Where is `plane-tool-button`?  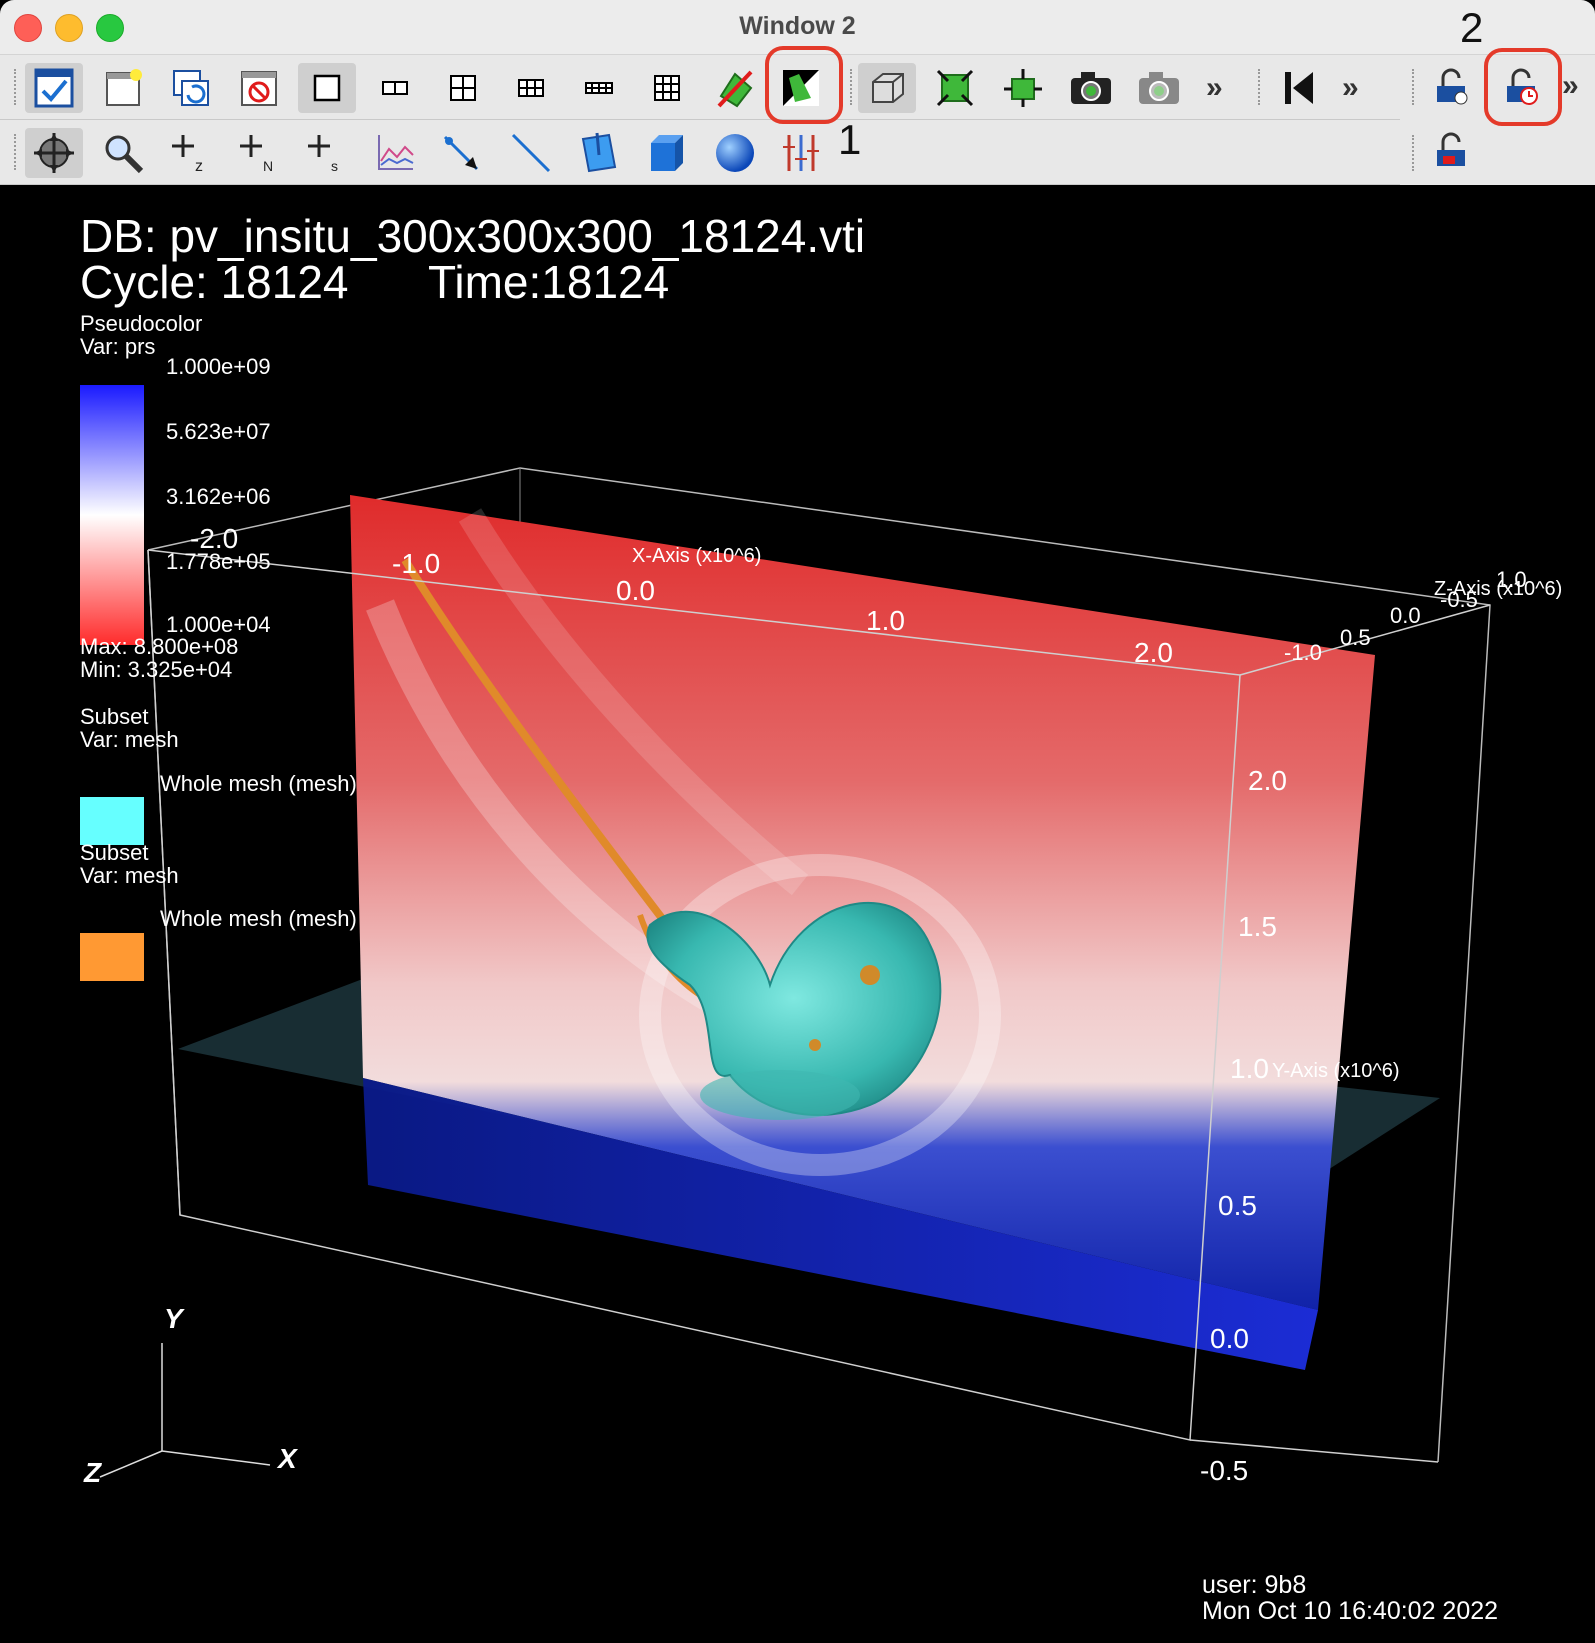 plane-tool-button is located at coordinates (599, 153).